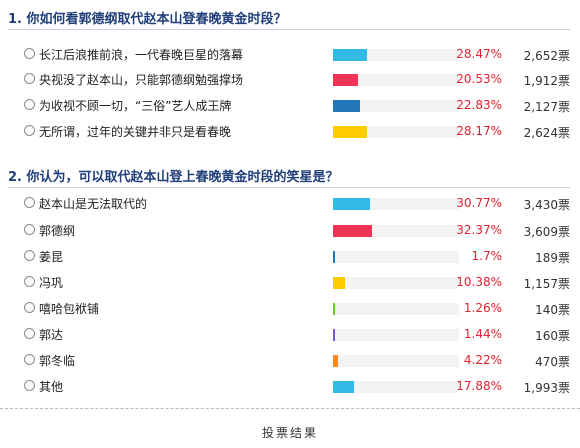 The image size is (580, 448). Describe the element at coordinates (290, 256) in the screenshot. I see `q2-option-3: 姜昆 1.7% 189票` at that location.